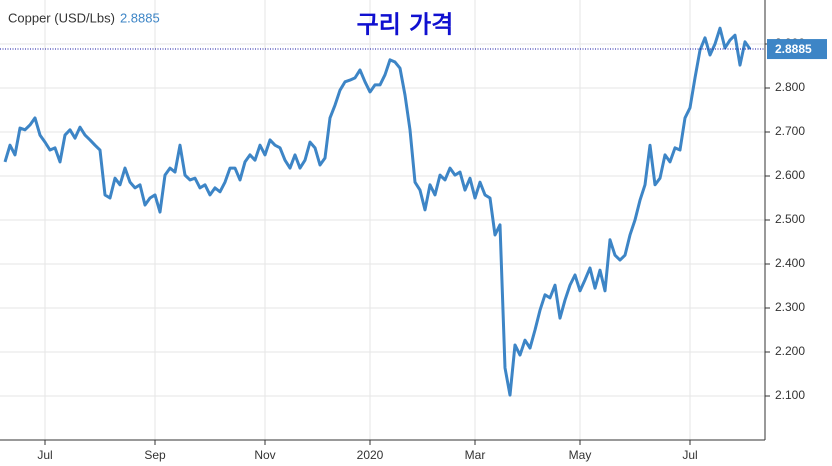  I want to click on chart-title: 구리 가격, so click(405, 24).